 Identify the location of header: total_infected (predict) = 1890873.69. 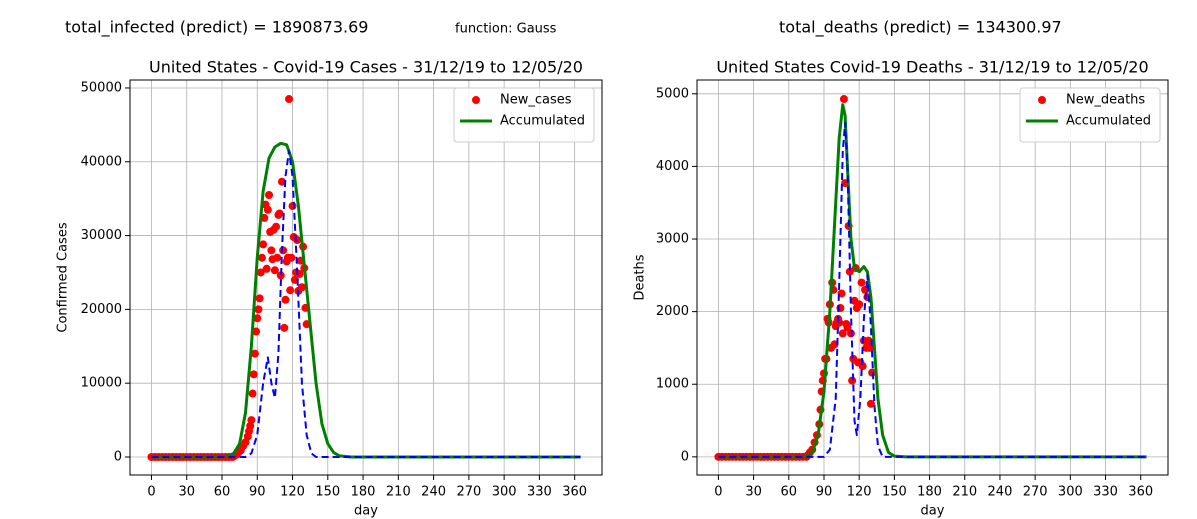
(216, 28).